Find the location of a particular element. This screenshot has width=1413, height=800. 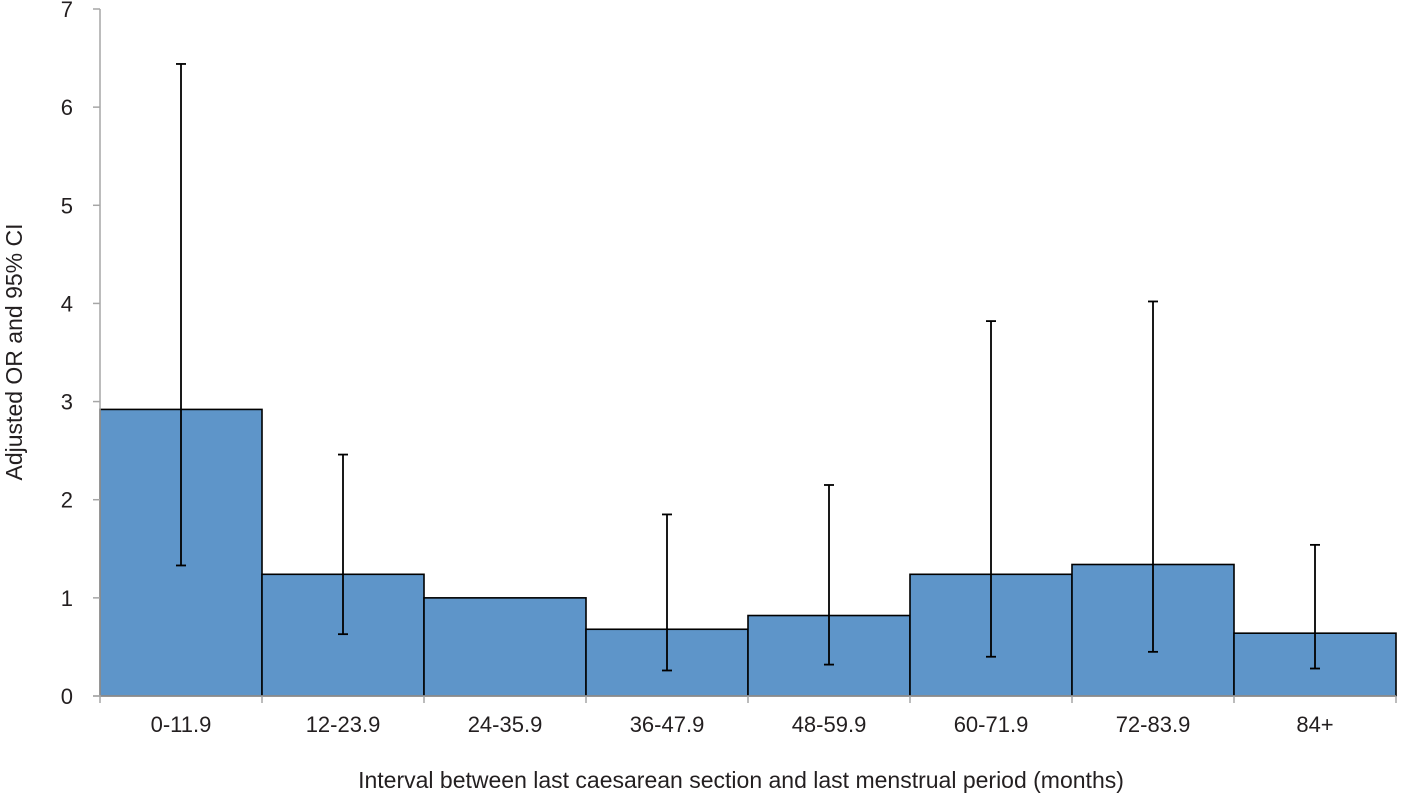

bar-24-35.9 is located at coordinates (505, 647).